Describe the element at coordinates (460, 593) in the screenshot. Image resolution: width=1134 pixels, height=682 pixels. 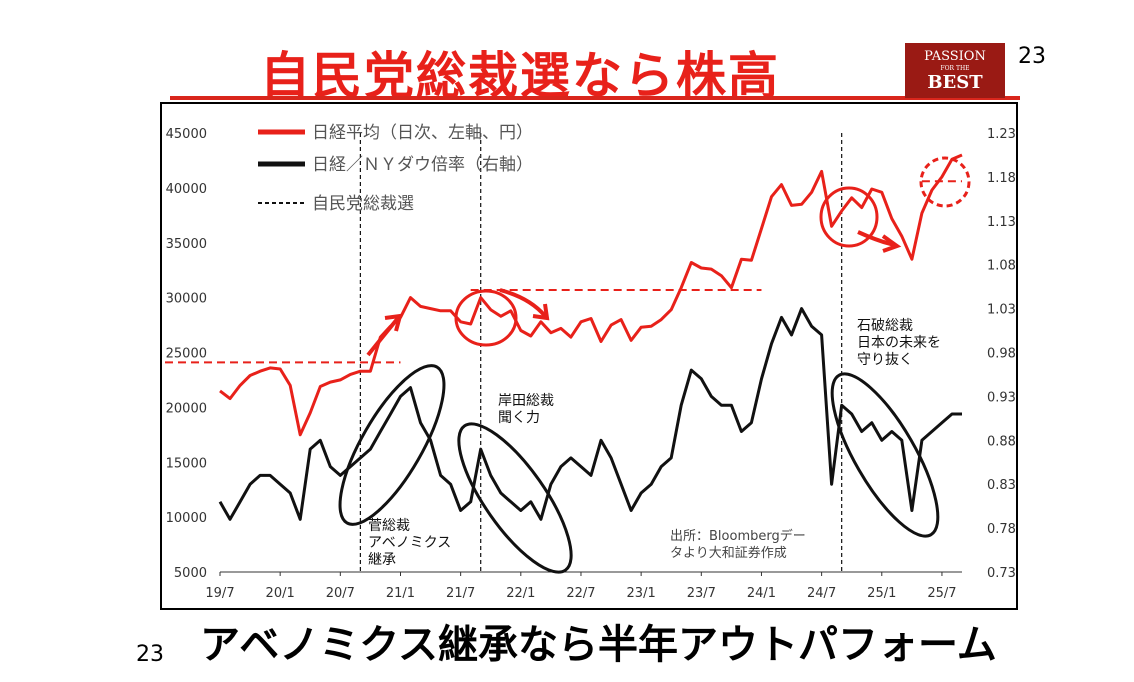
I see `x-tick-label: 21/7` at that location.